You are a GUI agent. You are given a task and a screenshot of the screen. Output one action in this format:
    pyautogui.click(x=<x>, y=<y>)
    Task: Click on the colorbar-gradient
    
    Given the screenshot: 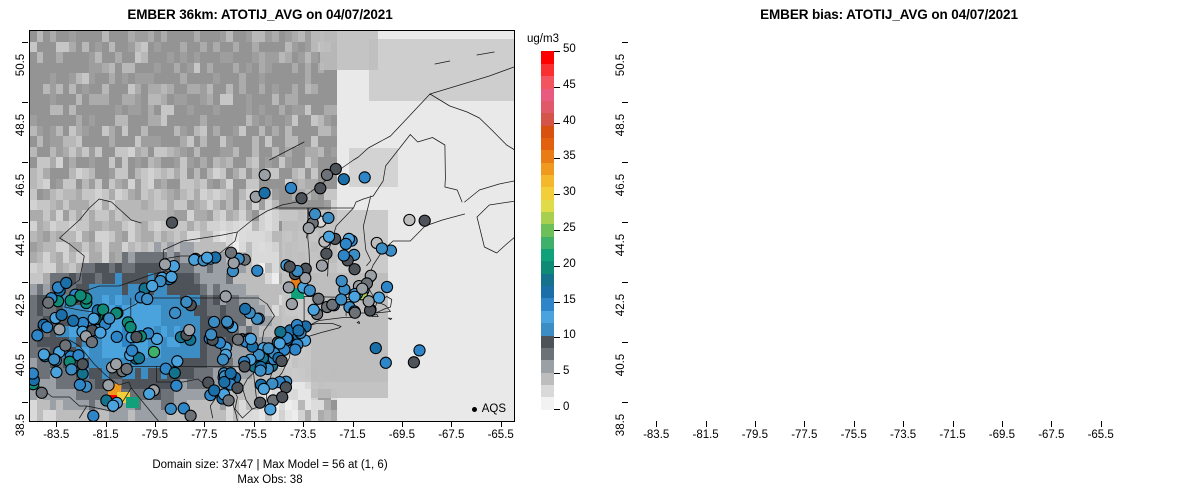 What is the action you would take?
    pyautogui.click(x=547, y=230)
    